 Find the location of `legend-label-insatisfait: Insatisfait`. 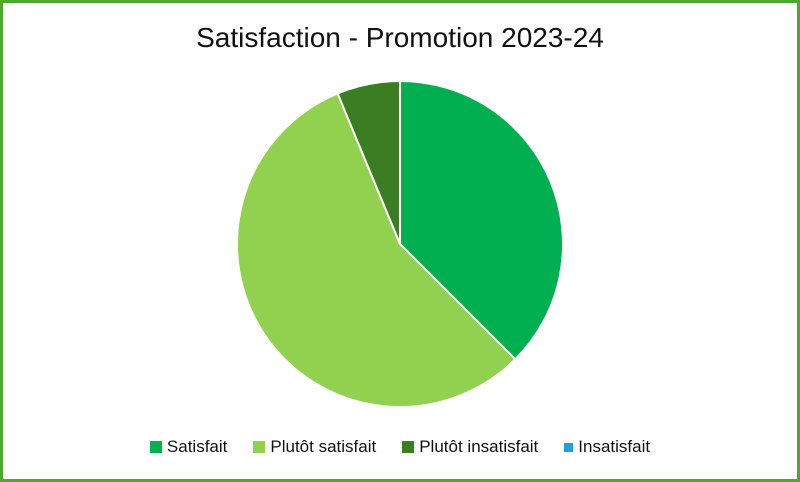

legend-label-insatisfait: Insatisfait is located at coordinates (614, 446).